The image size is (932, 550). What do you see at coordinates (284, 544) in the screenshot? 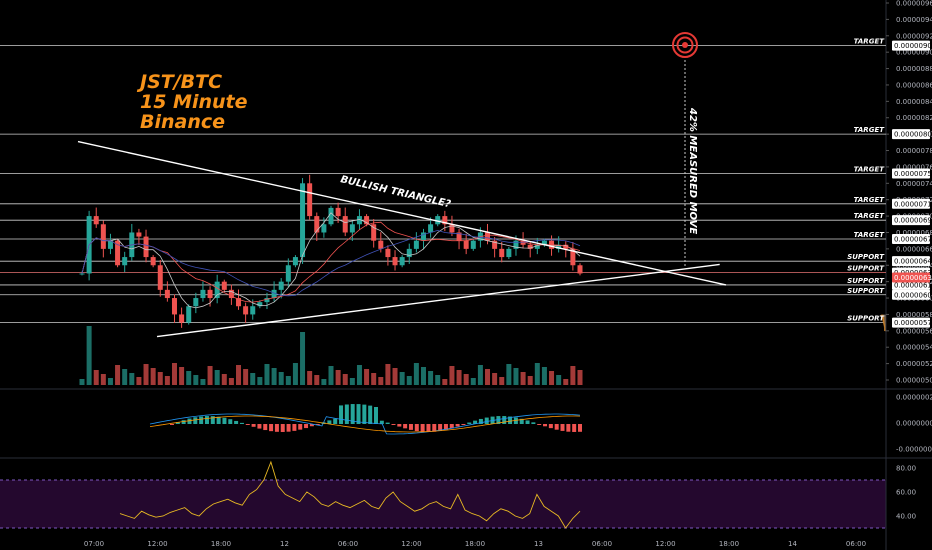
I see `time-axis-label: 12` at bounding box center [284, 544].